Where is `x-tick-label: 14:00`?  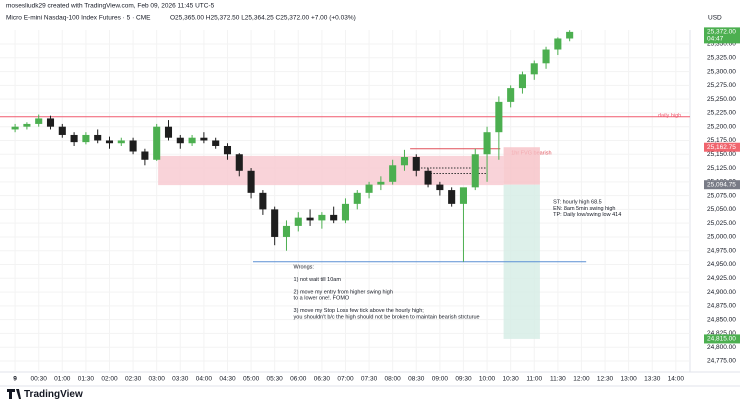 x-tick-label: 14:00 is located at coordinates (676, 379).